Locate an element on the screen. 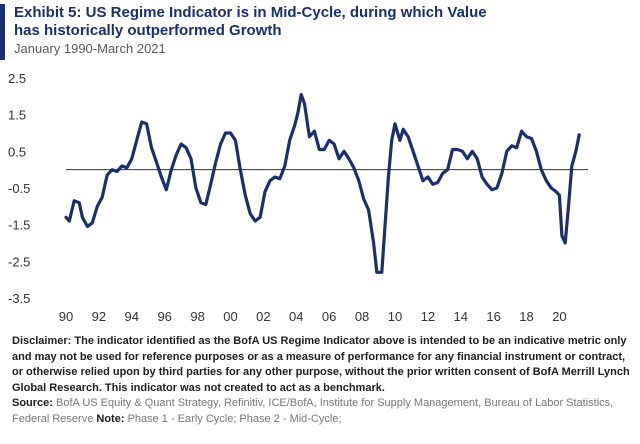 This screenshot has width=640, height=444. x-tick-label: 96 is located at coordinates (164, 316).